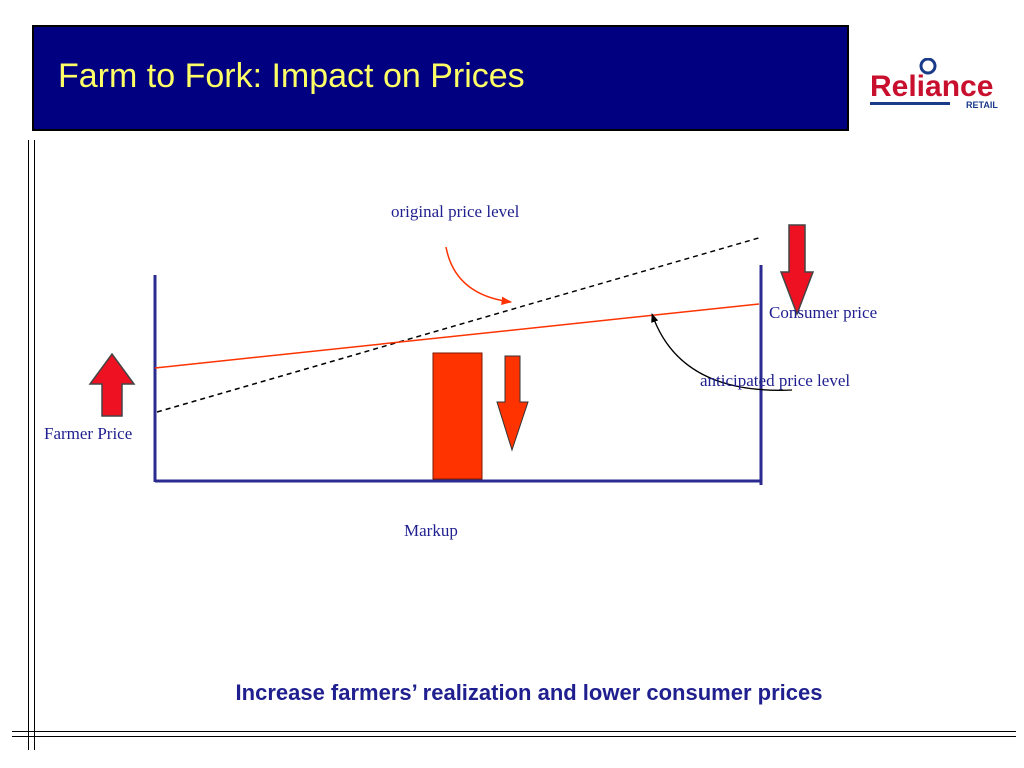  I want to click on consumer-price-down-arrow, so click(797, 270).